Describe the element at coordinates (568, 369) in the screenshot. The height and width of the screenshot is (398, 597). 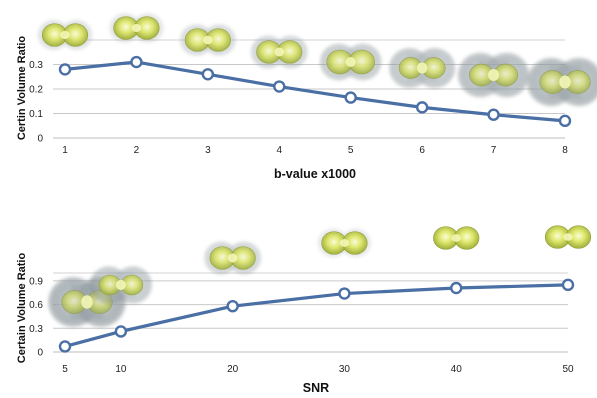
I see `x-tick-label: 50` at that location.